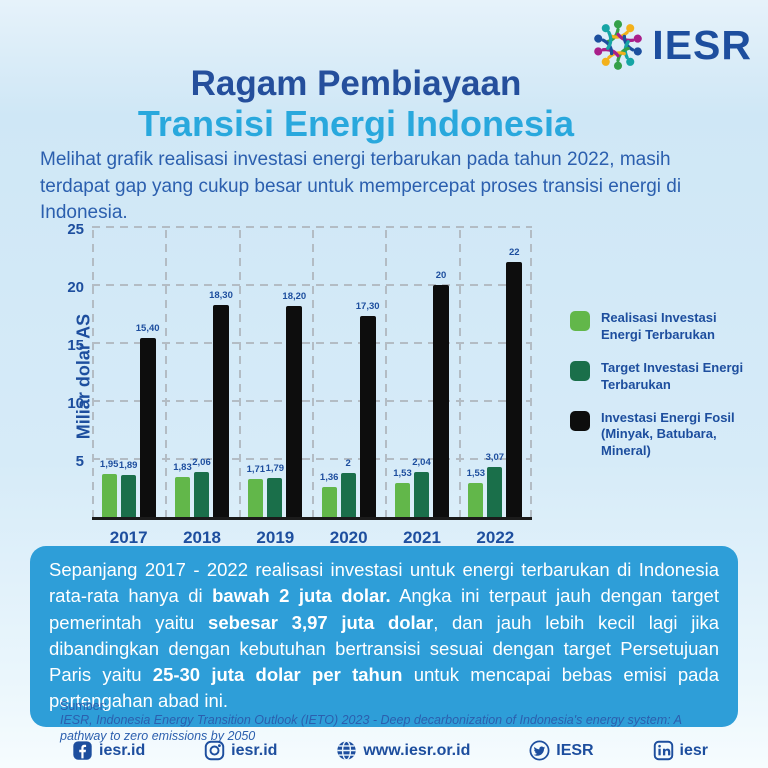  What do you see at coordinates (128, 465) in the screenshot?
I see `bar-value-label: 1,89` at bounding box center [128, 465].